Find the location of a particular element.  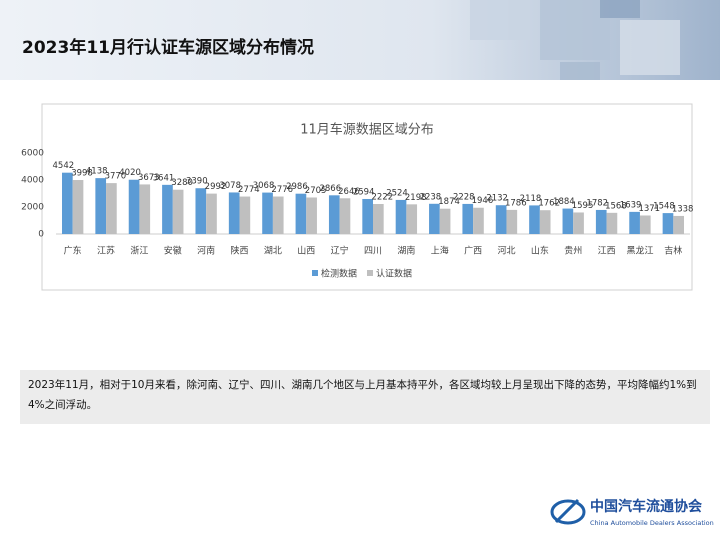

value-label: 1874 is located at coordinates (449, 202).